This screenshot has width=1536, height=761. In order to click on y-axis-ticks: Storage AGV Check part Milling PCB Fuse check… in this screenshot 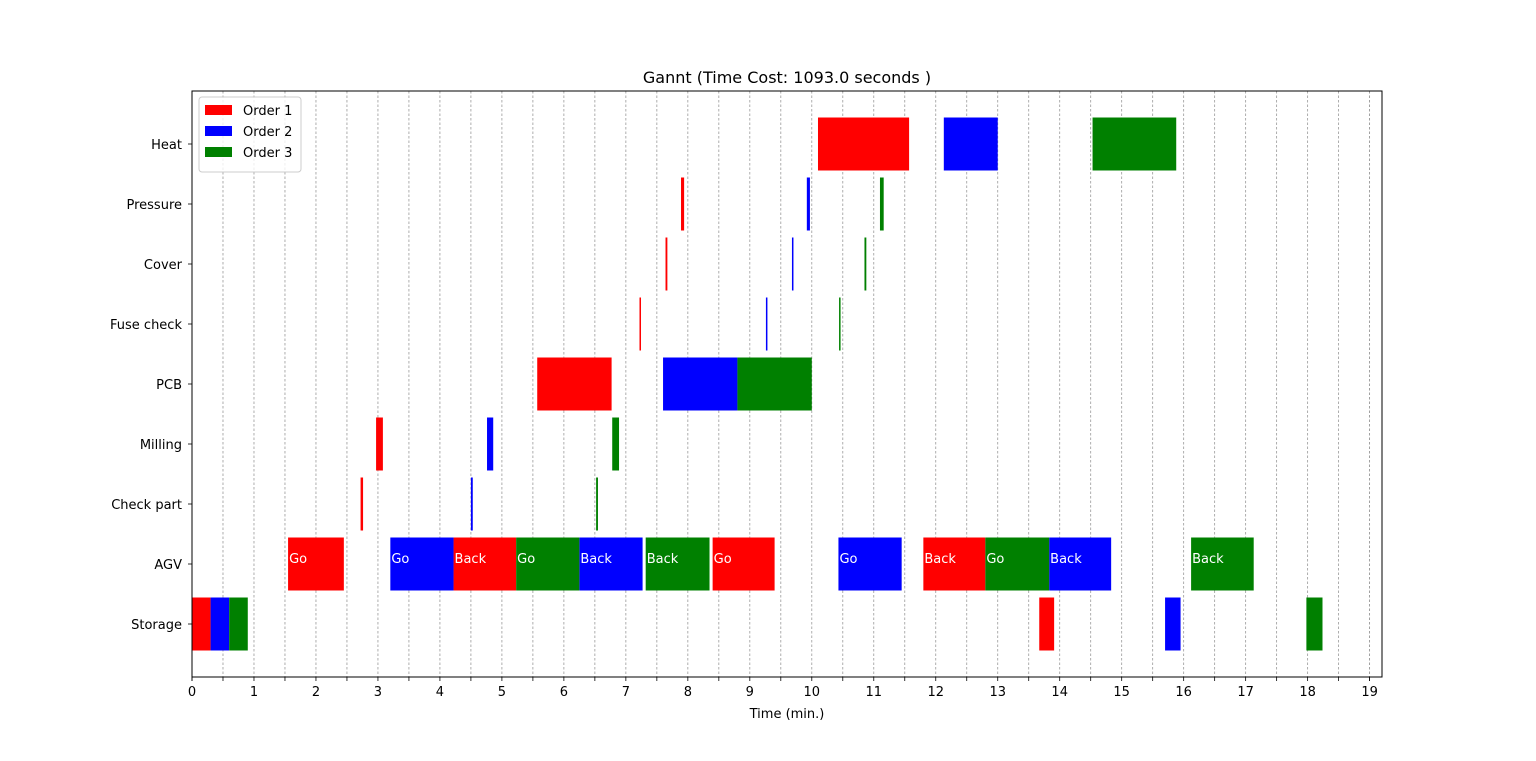, I will do `click(151, 385)`.